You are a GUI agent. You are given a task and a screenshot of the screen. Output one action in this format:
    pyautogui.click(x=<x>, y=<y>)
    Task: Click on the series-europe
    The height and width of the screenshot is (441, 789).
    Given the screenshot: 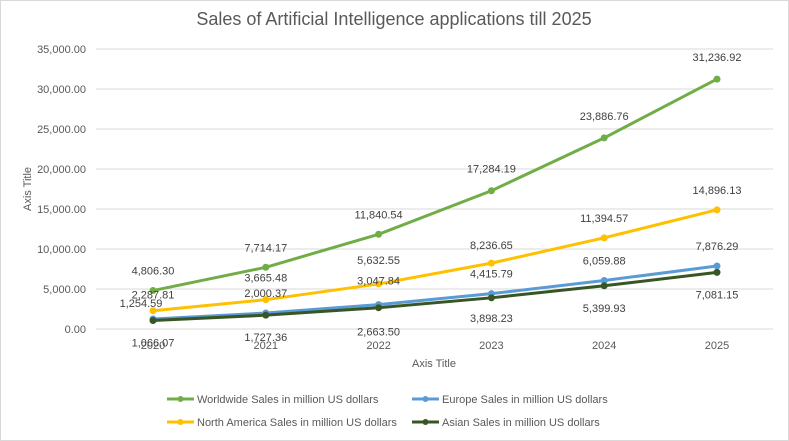 What is the action you would take?
    pyautogui.click(x=435, y=292)
    